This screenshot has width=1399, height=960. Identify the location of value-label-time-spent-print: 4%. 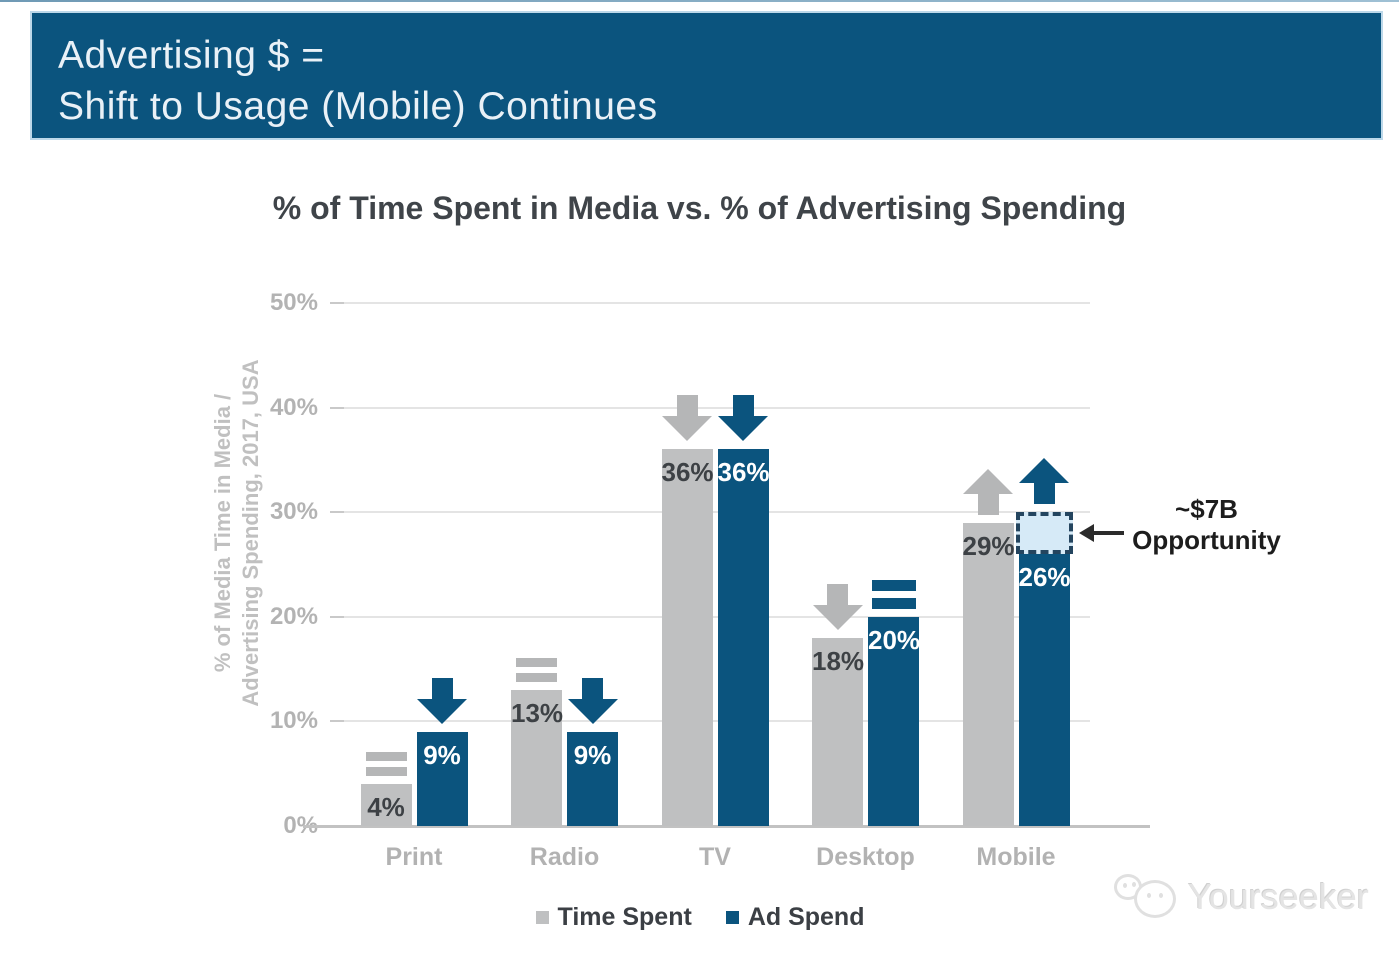
(386, 807).